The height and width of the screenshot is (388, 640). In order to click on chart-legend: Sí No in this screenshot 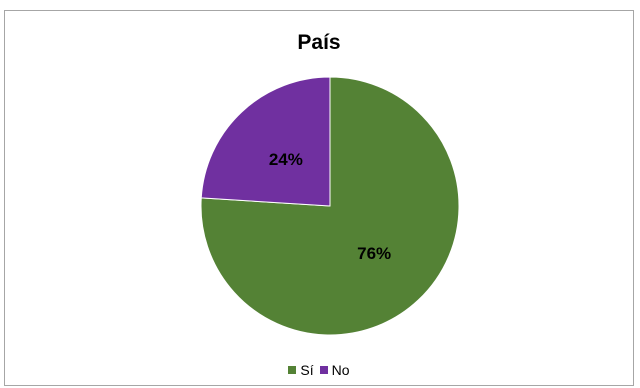, I will do `click(319, 369)`.